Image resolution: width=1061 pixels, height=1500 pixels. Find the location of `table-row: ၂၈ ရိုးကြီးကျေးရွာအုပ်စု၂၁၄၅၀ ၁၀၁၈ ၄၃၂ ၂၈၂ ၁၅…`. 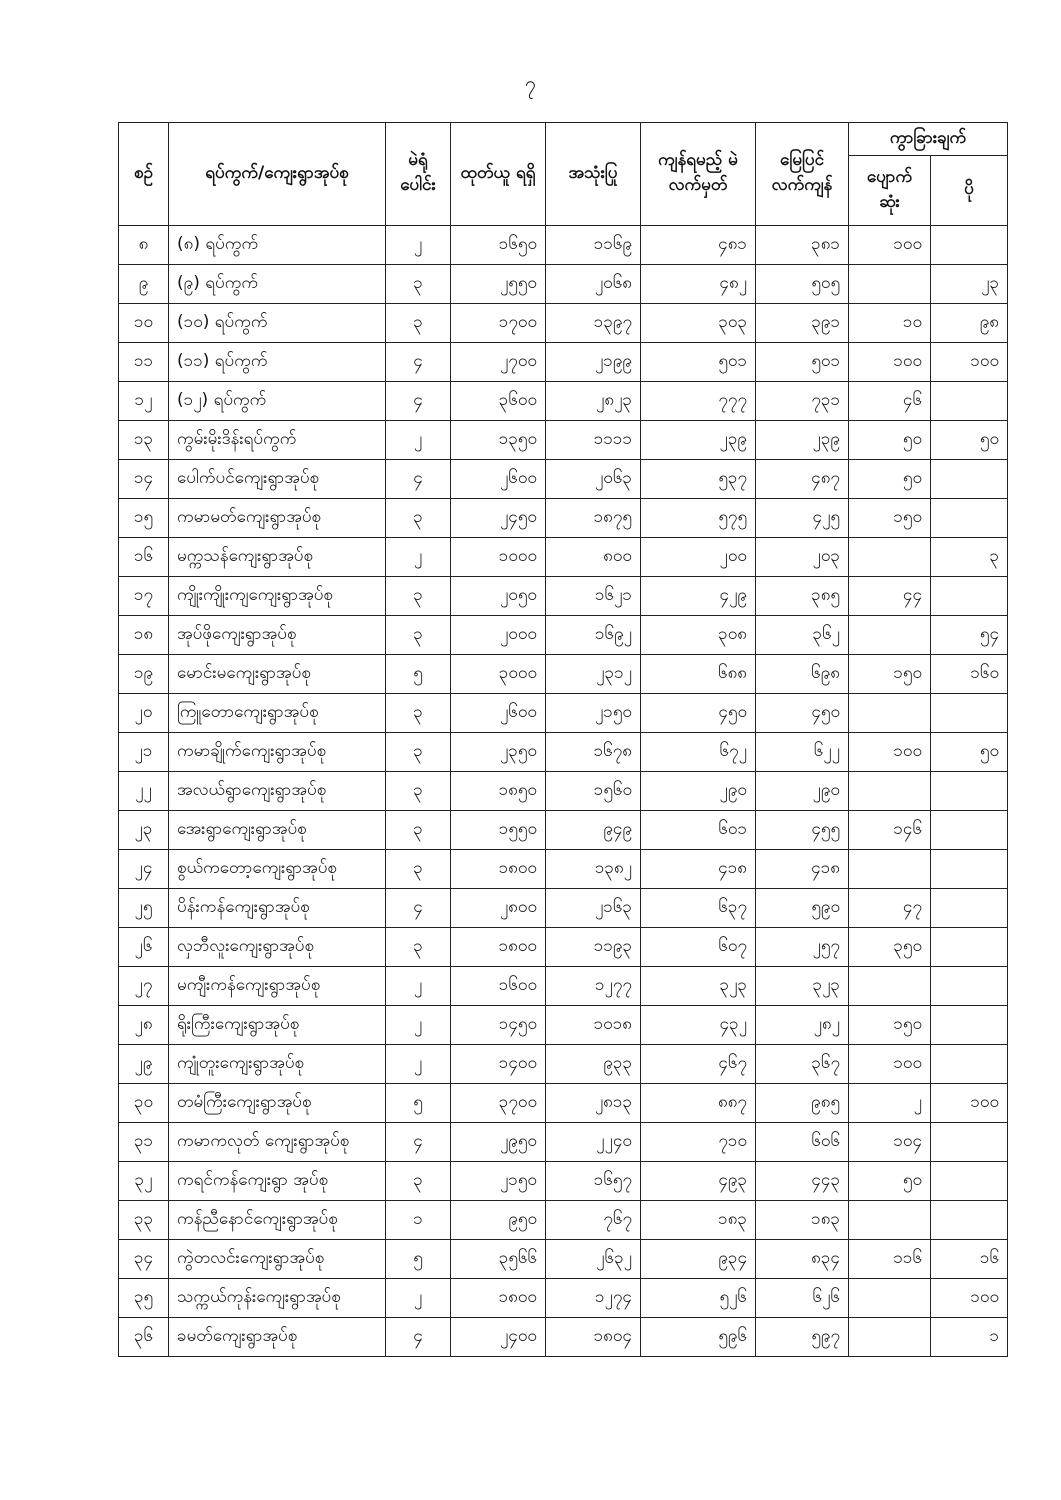

table-row: ၂၈ ရိုးကြီးကျေးရွာအုပ်စု၂၁၄၅၀ ၁၀၁၈ ၄၃၂ ၂၈၂ ၁၅… is located at coordinates (563, 1025).